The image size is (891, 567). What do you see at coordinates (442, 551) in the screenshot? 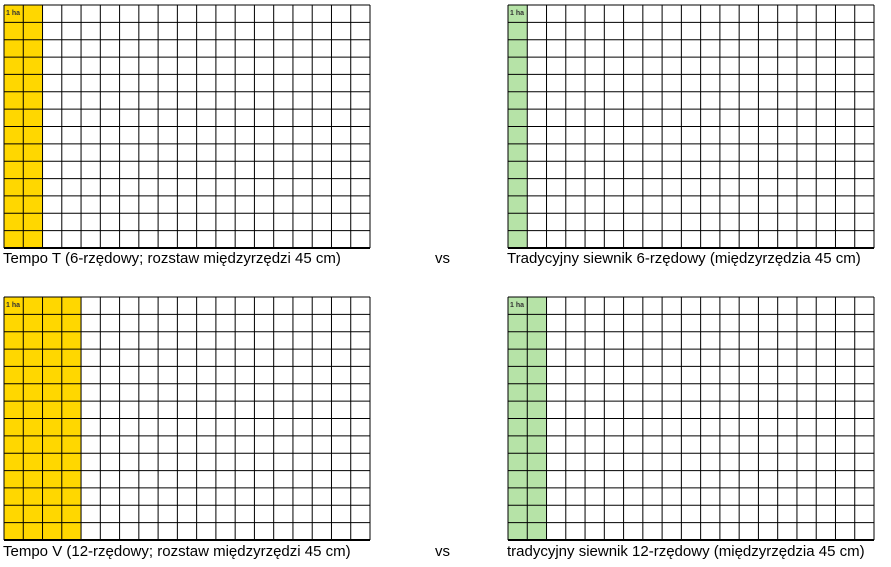
I see `vs-label-bottom: vs` at bounding box center [442, 551].